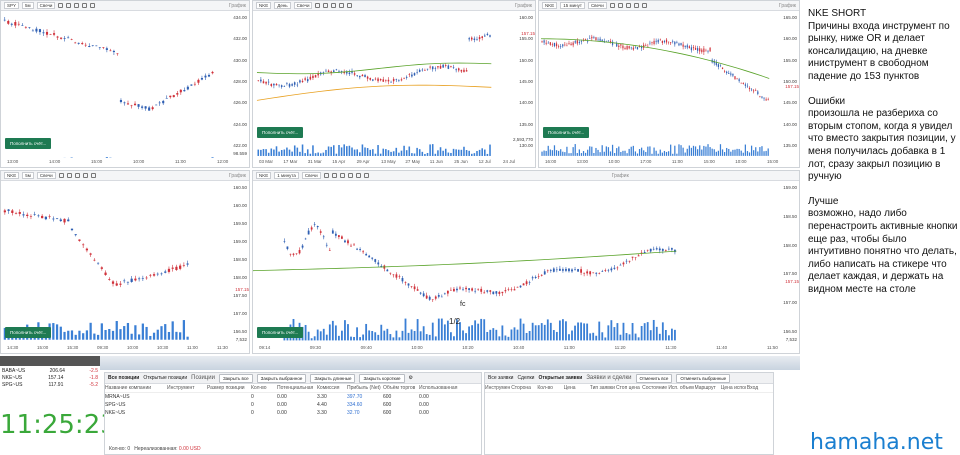 The height and width of the screenshot is (455, 960). Describe the element at coordinates (328, 388) in the screenshot. I see `column-header: Комиссия` at that location.